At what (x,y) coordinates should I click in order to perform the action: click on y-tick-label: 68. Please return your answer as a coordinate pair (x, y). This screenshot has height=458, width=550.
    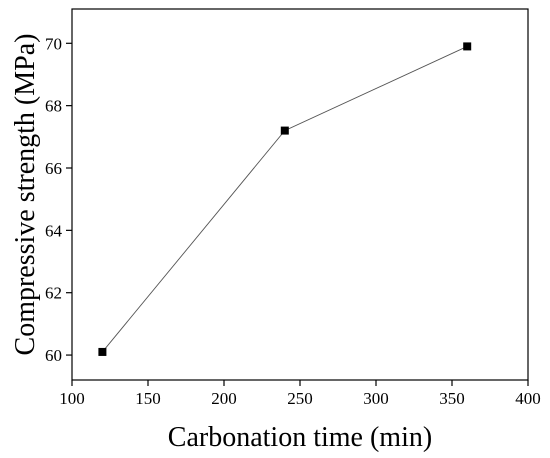
    Looking at the image, I should click on (53, 106).